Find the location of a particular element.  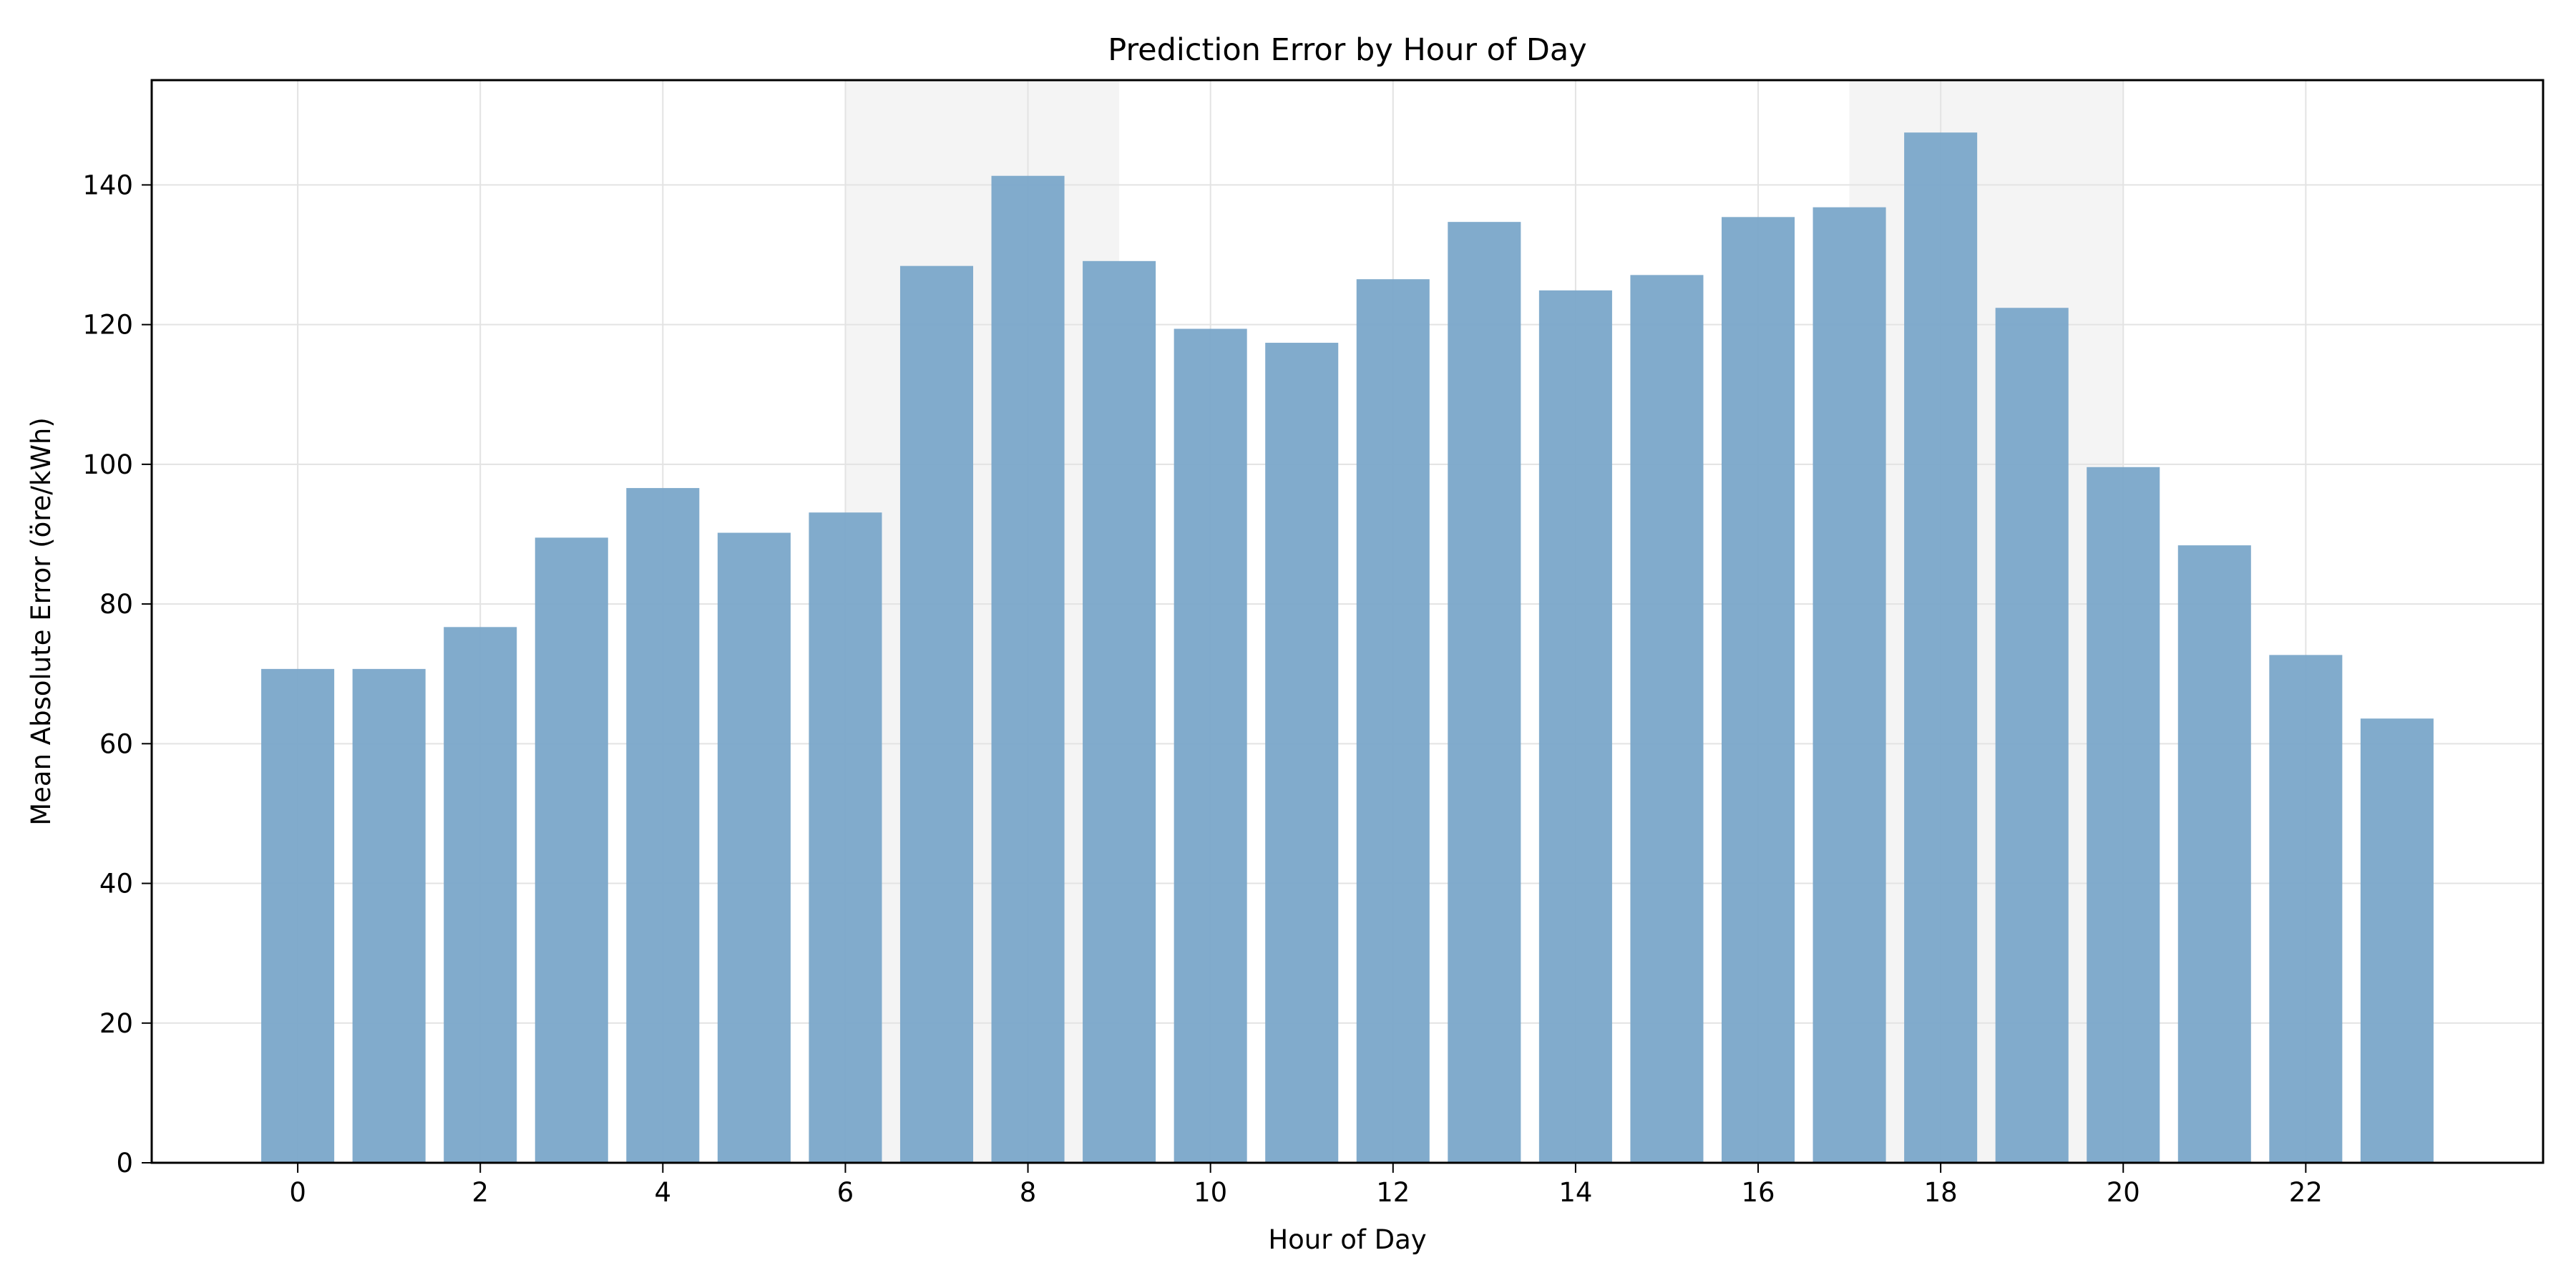

y-tick-label: 120 is located at coordinates (107, 325).